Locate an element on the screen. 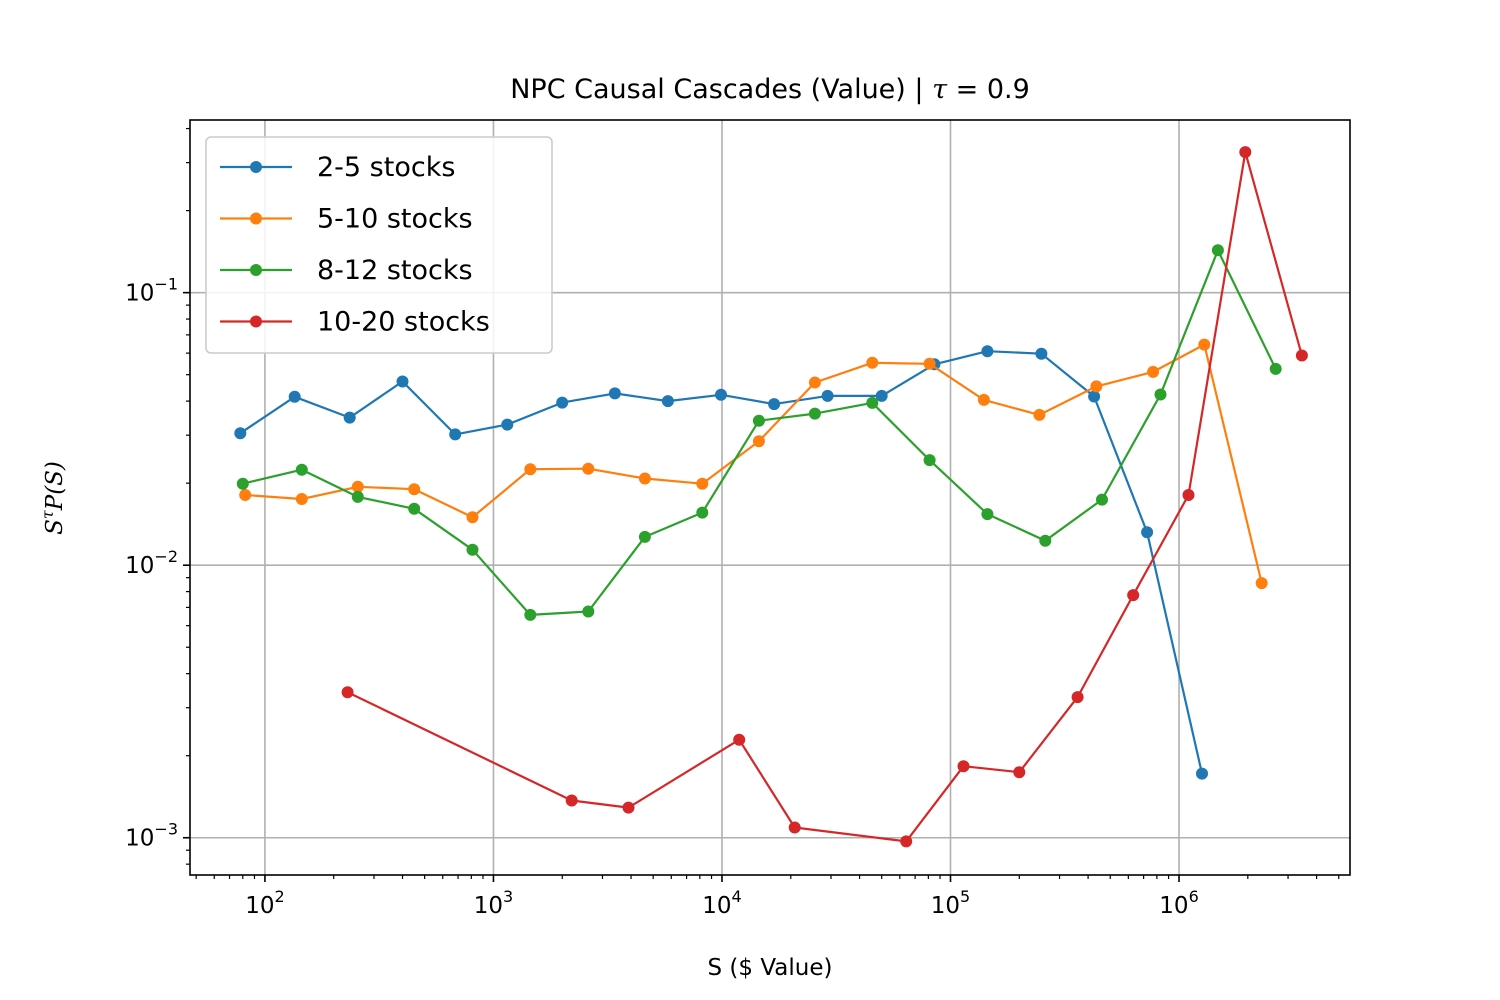 The image size is (1500, 1000). y-tick-label: 10⁻³ is located at coordinates (151, 836).